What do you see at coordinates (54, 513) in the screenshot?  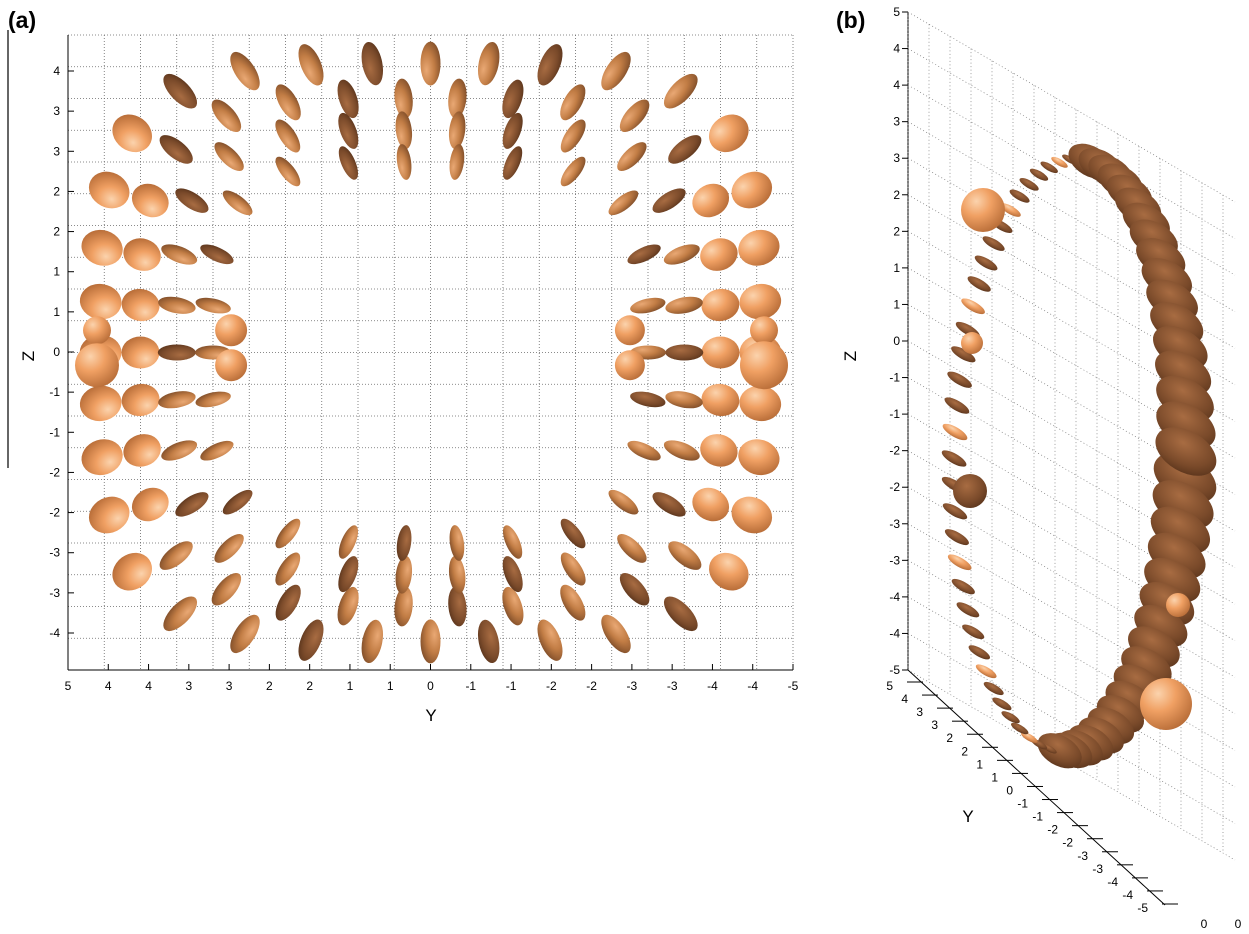 I see `y-tick-label: -2` at bounding box center [54, 513].